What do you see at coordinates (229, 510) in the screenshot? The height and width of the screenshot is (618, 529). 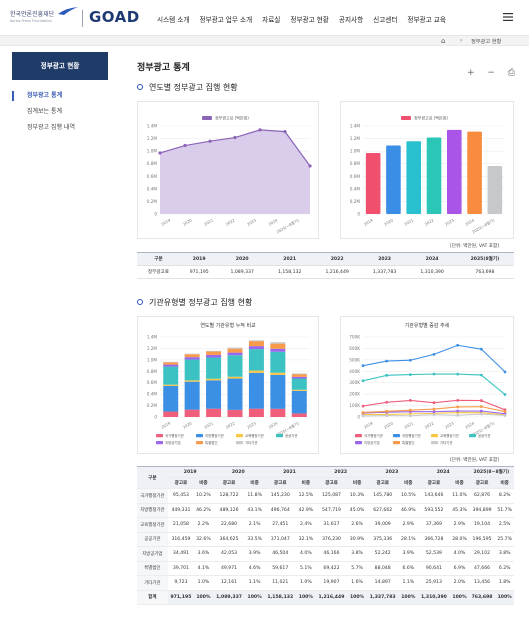 I see `table-cell: 489,126` at bounding box center [229, 510].